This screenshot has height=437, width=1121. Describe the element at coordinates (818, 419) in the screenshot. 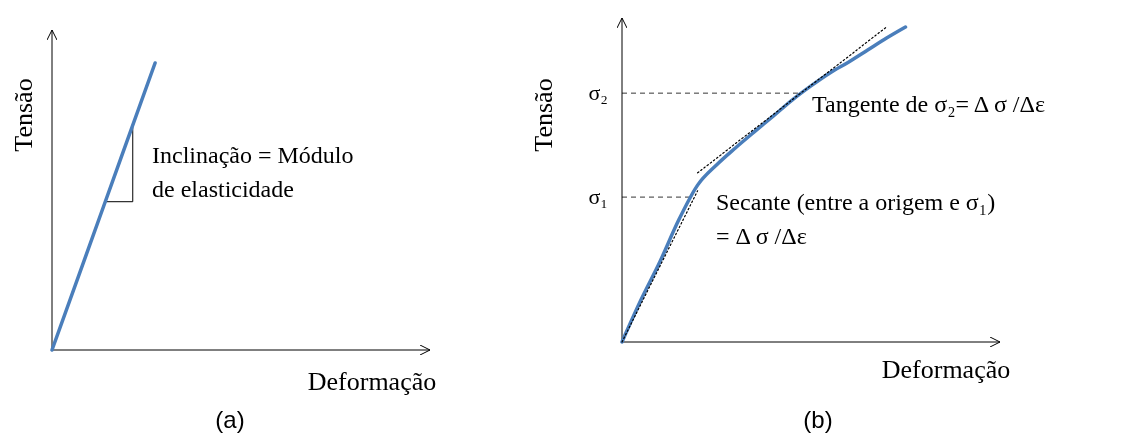

I see `text: (b)` at that location.